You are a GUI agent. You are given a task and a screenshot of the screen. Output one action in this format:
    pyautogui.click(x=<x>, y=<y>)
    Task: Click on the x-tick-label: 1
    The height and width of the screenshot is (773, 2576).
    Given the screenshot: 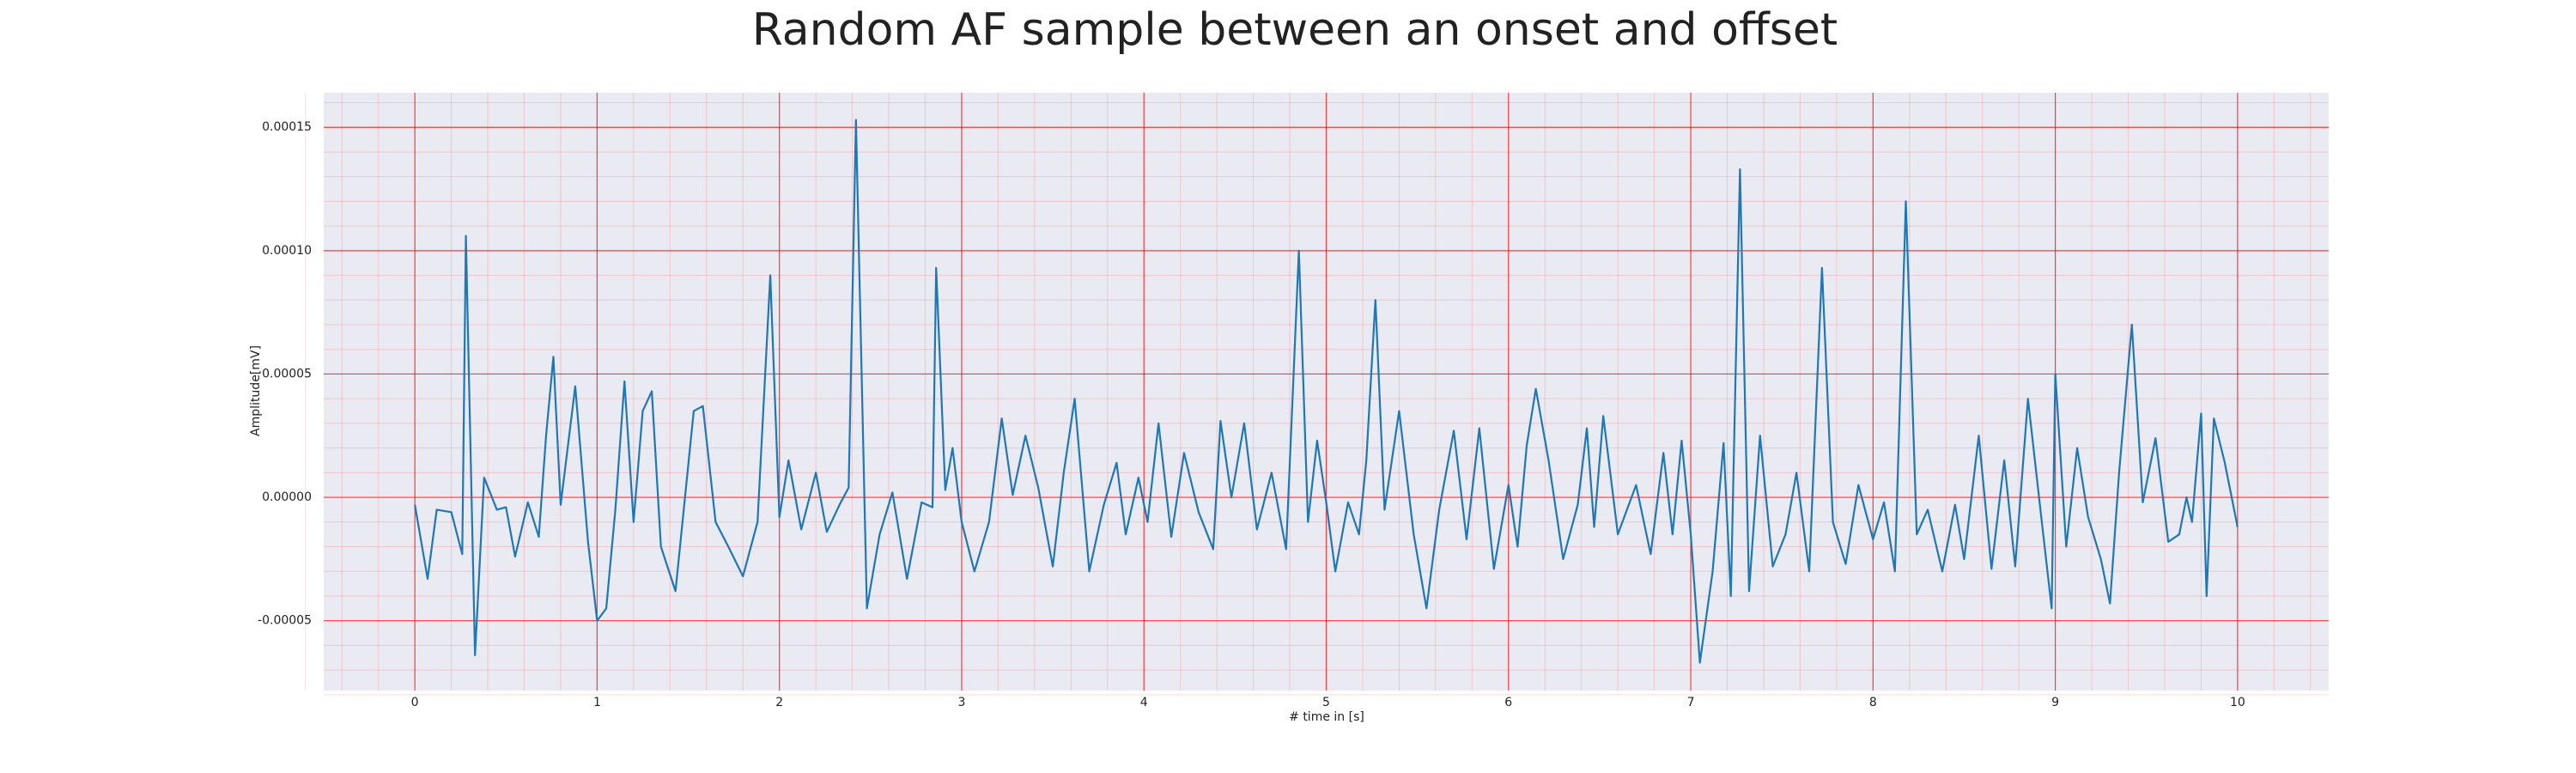 What is the action you would take?
    pyautogui.click(x=597, y=702)
    